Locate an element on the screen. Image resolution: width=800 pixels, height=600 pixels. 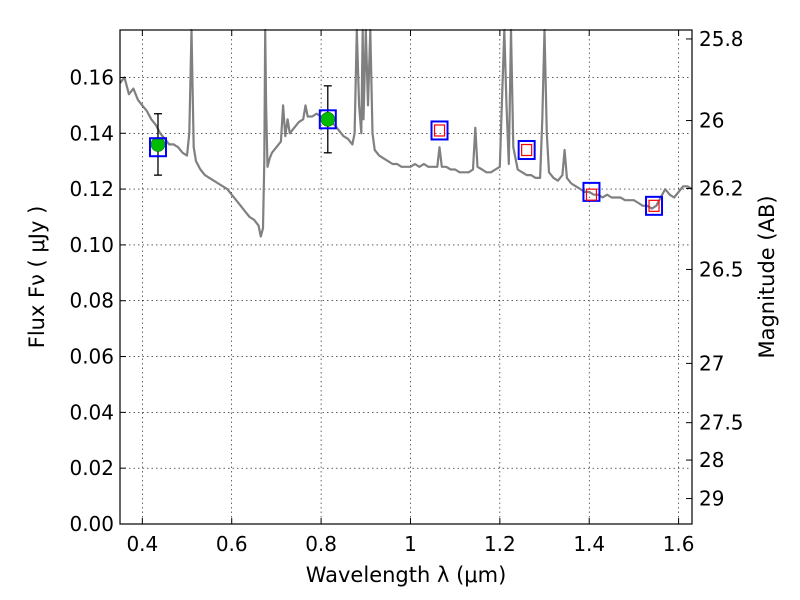
y-tick-label: 0.16 is located at coordinates (91, 77).